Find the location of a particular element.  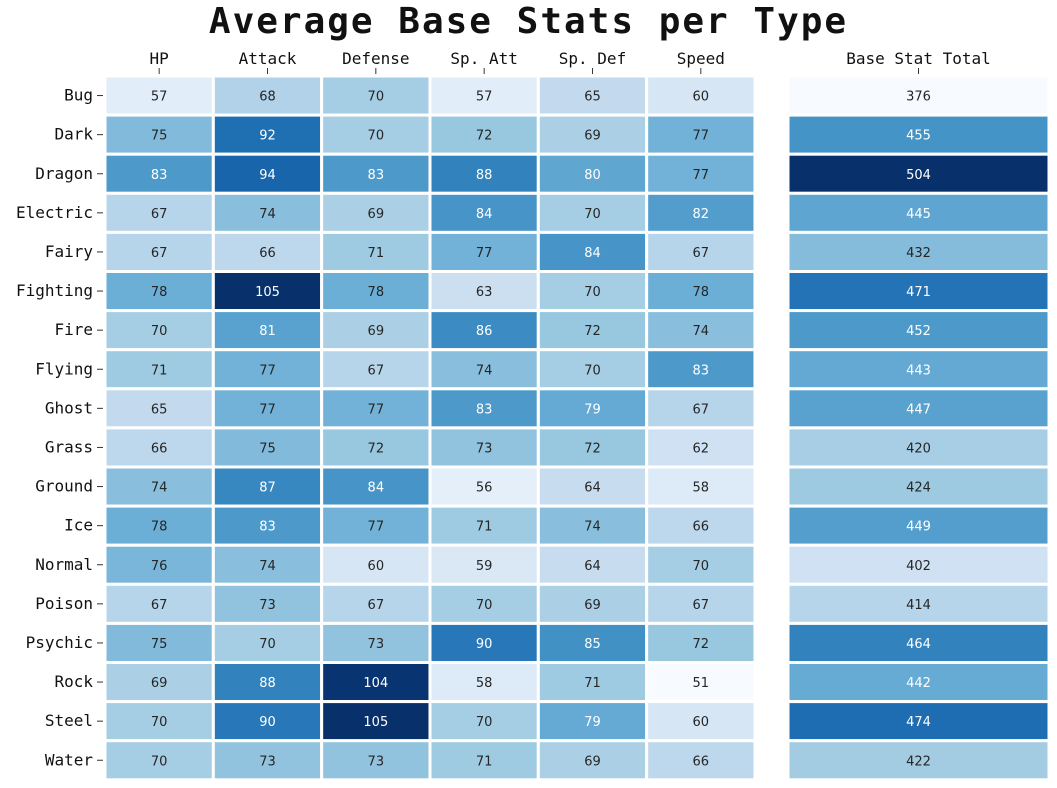

cell-value: 58 is located at coordinates (701, 488).